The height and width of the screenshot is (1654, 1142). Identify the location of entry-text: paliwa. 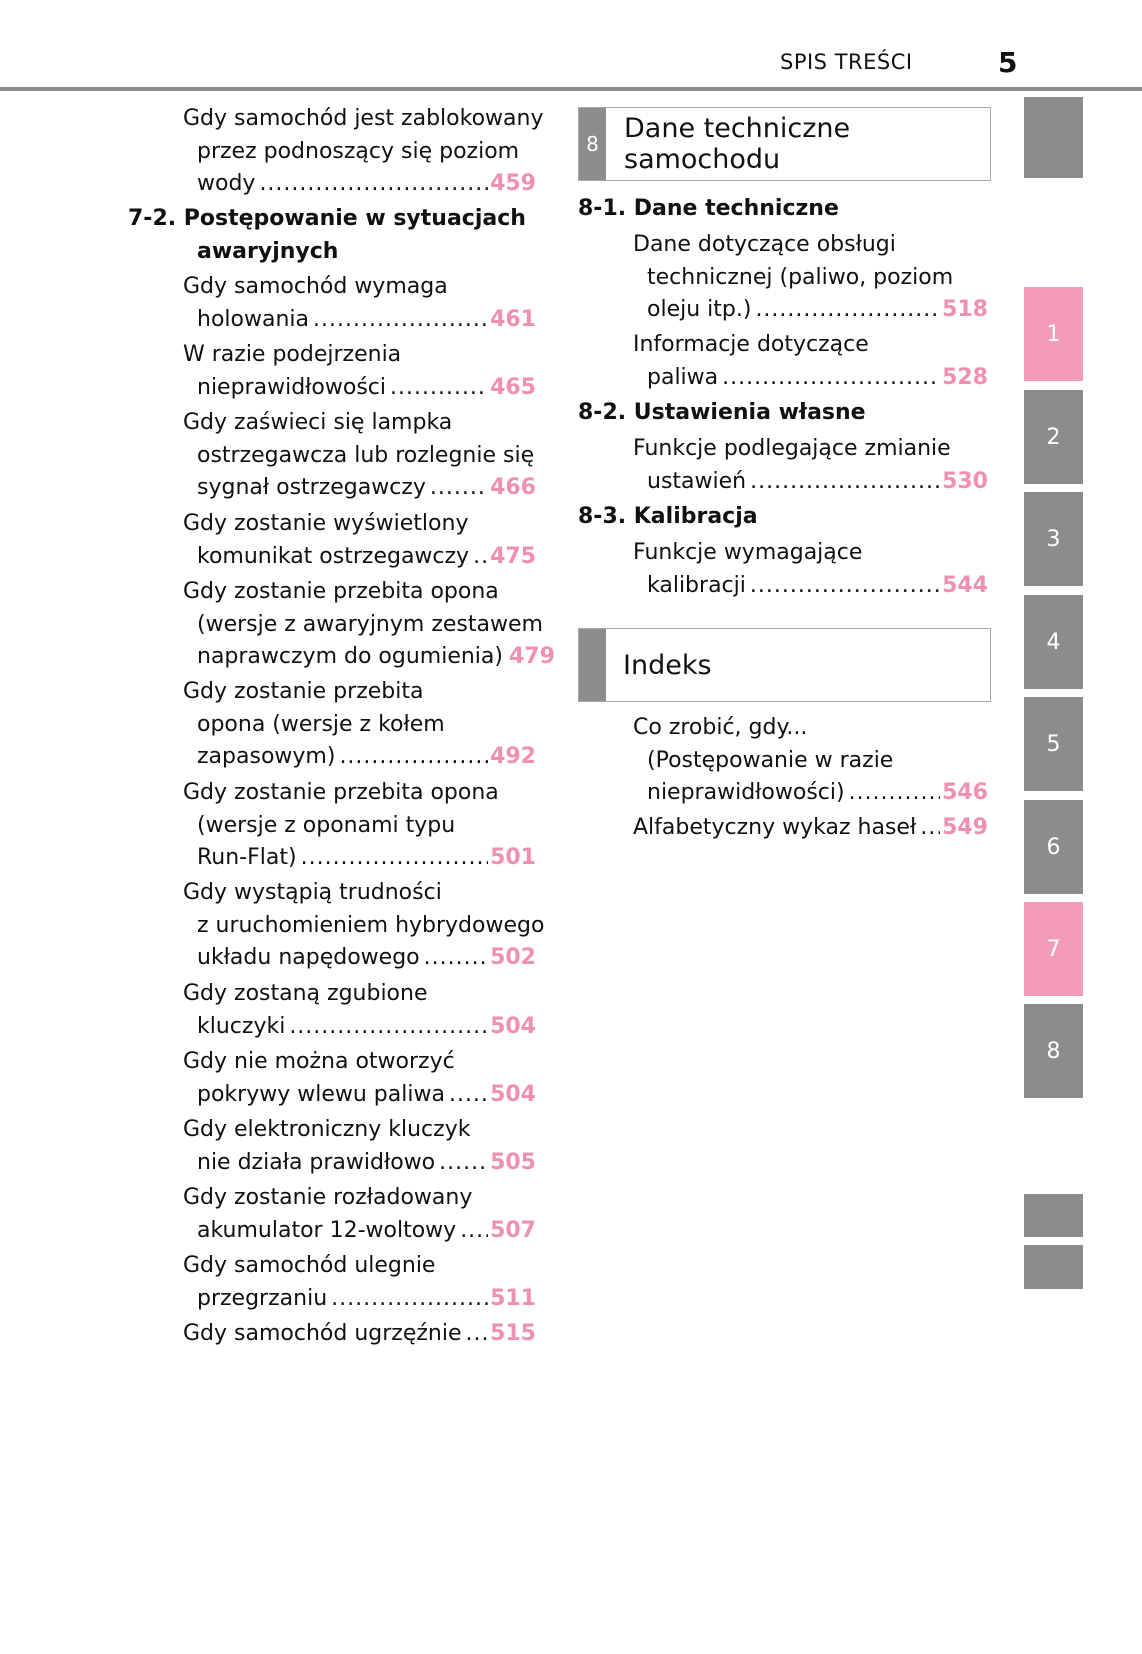
(683, 377).